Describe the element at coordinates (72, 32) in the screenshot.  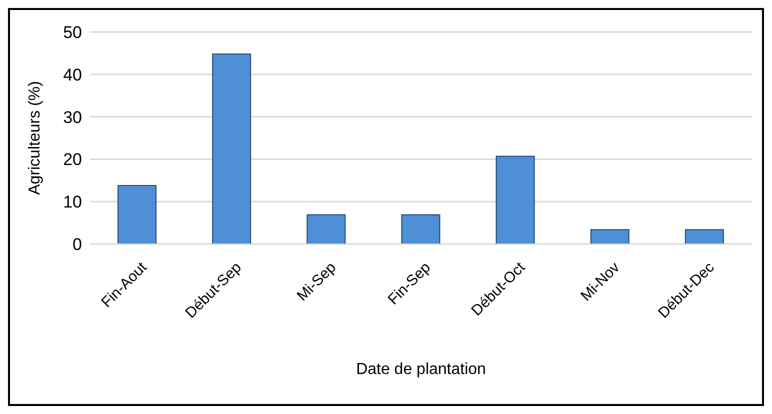
I see `y-tick-label: 50` at that location.